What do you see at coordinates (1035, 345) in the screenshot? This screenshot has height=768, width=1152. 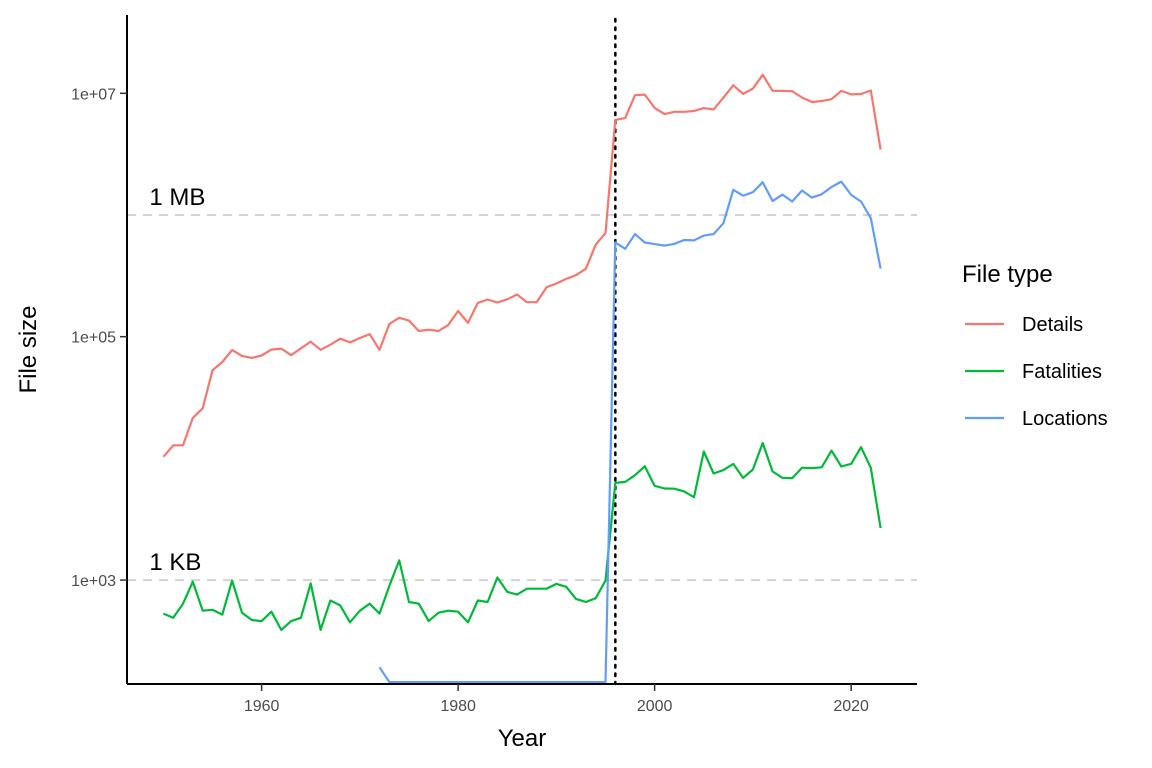 I see `legend: File type Details Fatalities Locations` at bounding box center [1035, 345].